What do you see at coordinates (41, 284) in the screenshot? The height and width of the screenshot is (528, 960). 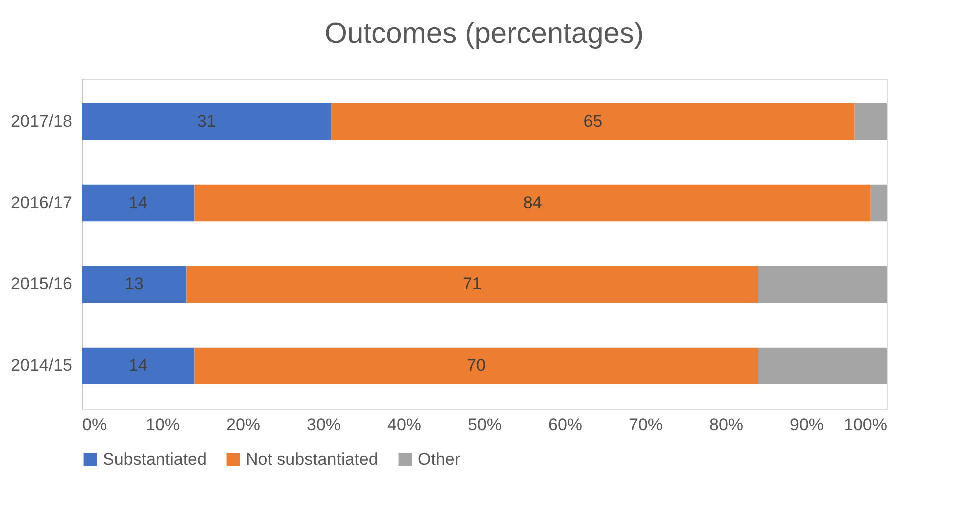 I see `y-tick-label: 2015/16` at bounding box center [41, 284].